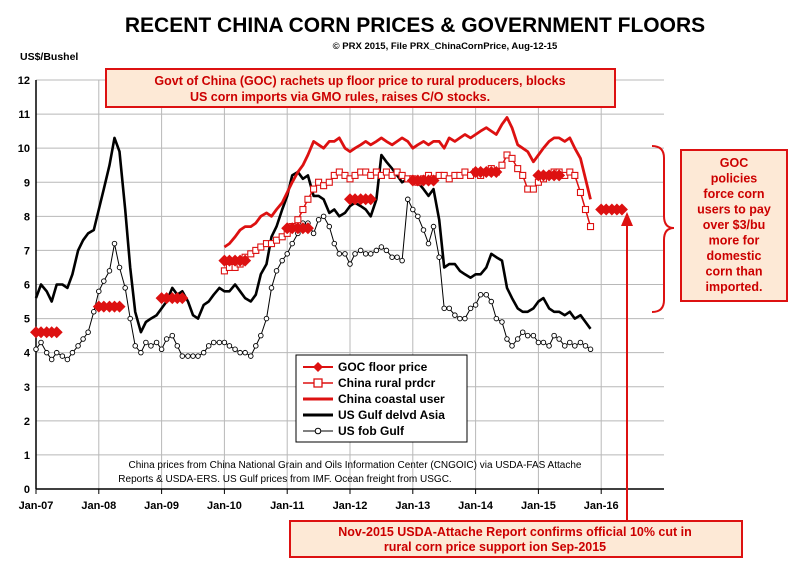 Image resolution: width=800 pixels, height=562 pixels. I want to click on x-tick-label: Jan-08, so click(98, 506).